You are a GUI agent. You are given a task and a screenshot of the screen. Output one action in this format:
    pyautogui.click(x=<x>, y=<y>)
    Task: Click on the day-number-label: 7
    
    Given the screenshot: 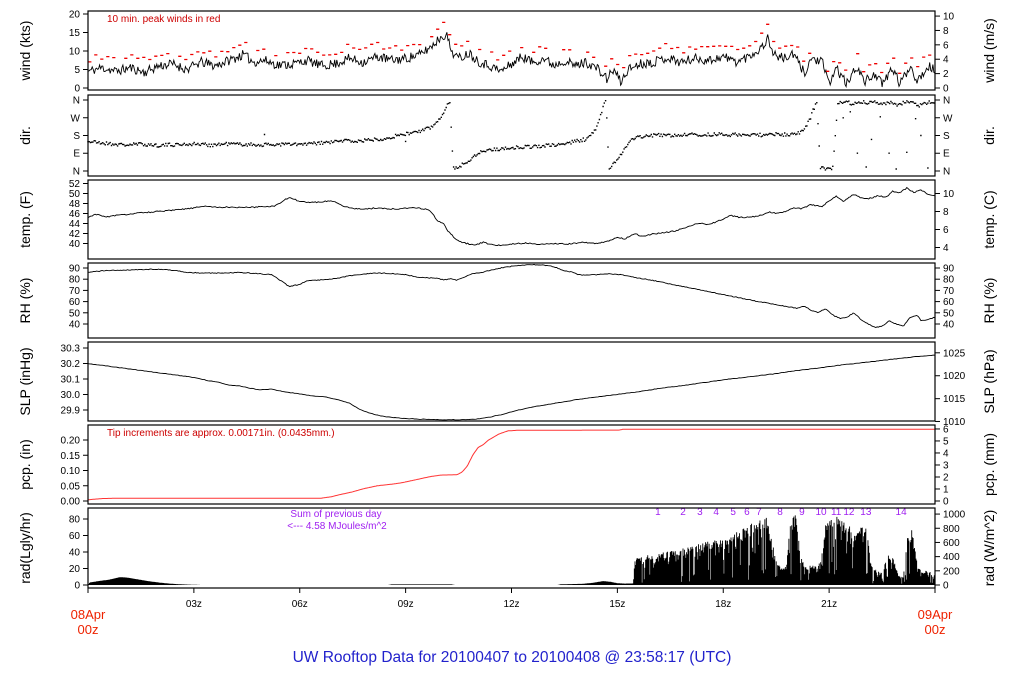 What is the action you would take?
    pyautogui.click(x=759, y=512)
    